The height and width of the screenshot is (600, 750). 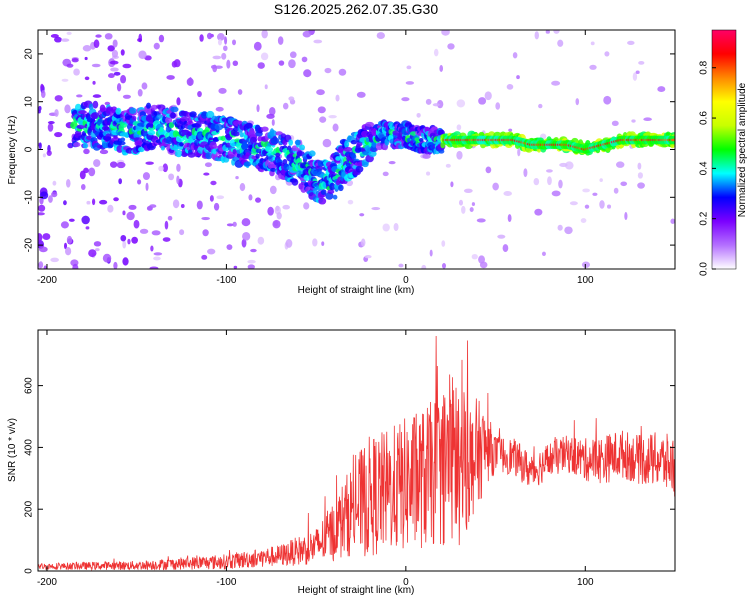 What do you see at coordinates (585, 280) in the screenshot?
I see `x-tick-label: 100` at bounding box center [585, 280].